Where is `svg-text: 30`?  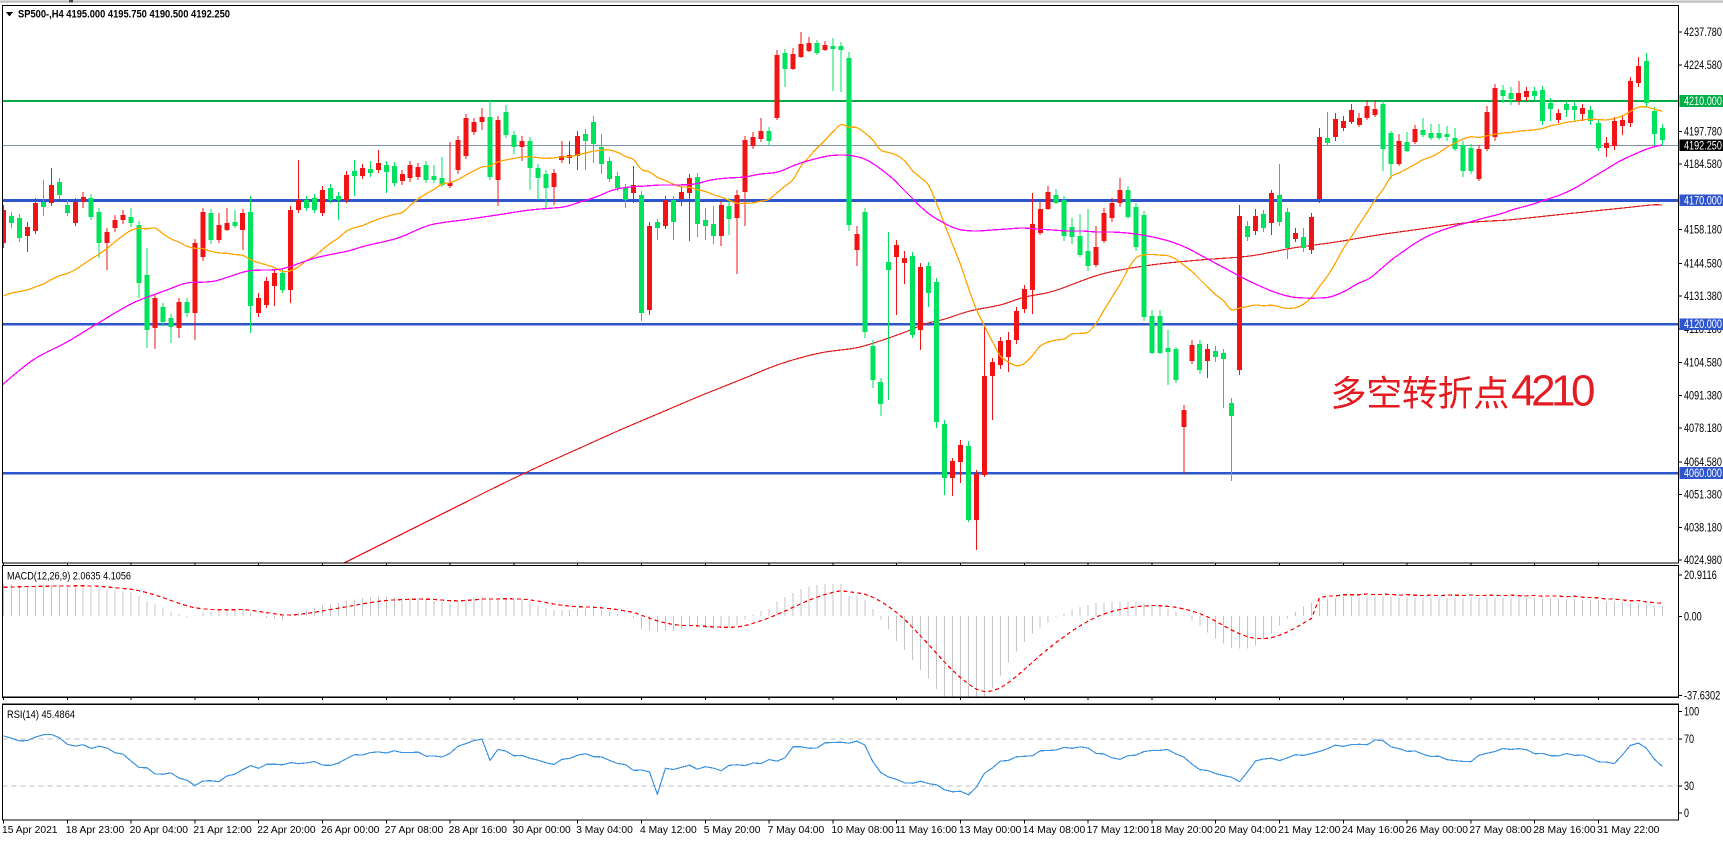
svg-text: 30 is located at coordinates (1689, 787).